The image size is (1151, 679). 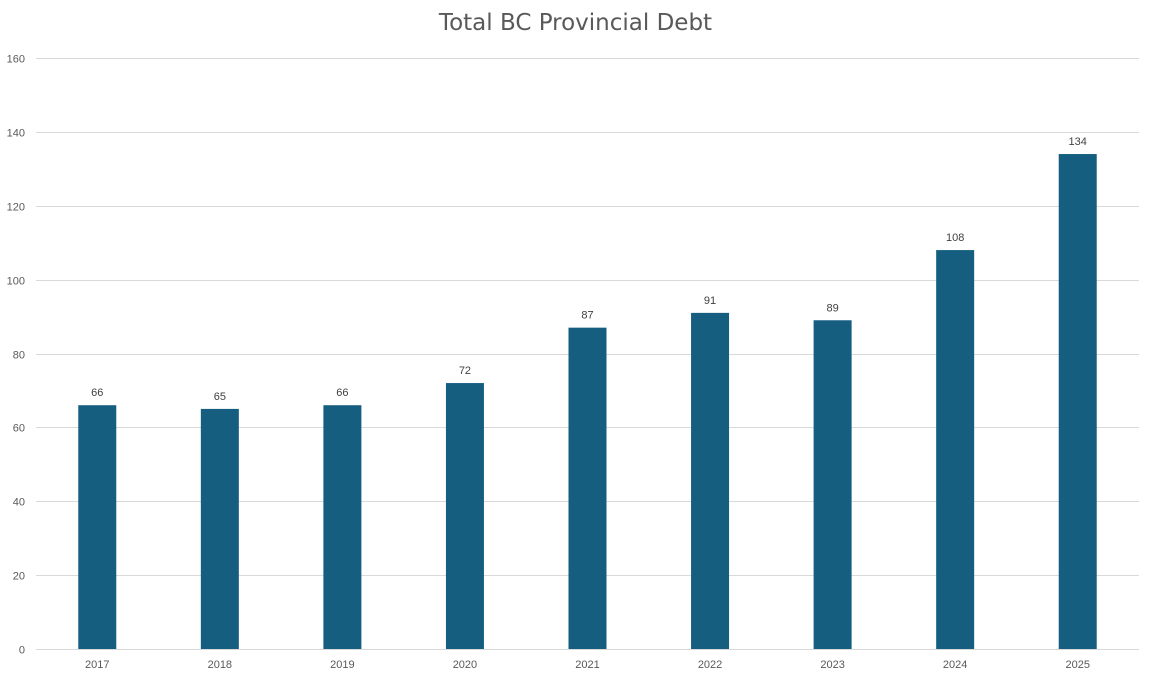 What do you see at coordinates (342, 665) in the screenshot?
I see `x-tick-label: 2019` at bounding box center [342, 665].